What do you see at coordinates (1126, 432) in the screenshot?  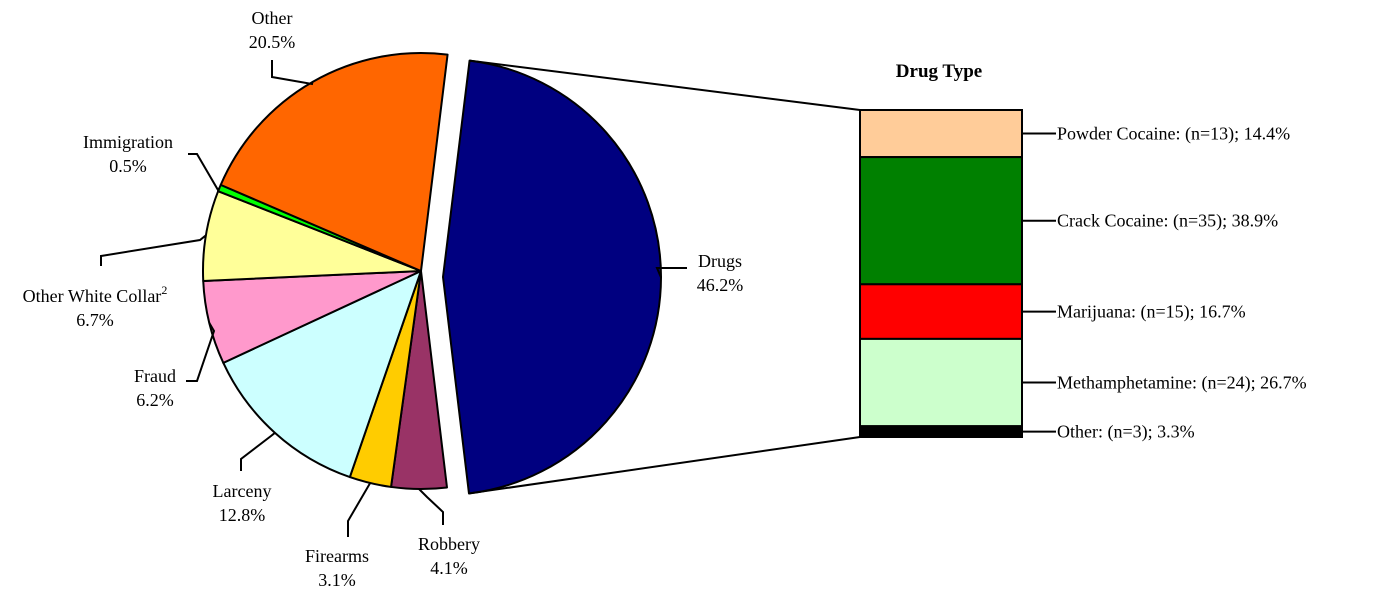 I see `bar-label-other: Other: (n=3); 3.3%` at bounding box center [1126, 432].